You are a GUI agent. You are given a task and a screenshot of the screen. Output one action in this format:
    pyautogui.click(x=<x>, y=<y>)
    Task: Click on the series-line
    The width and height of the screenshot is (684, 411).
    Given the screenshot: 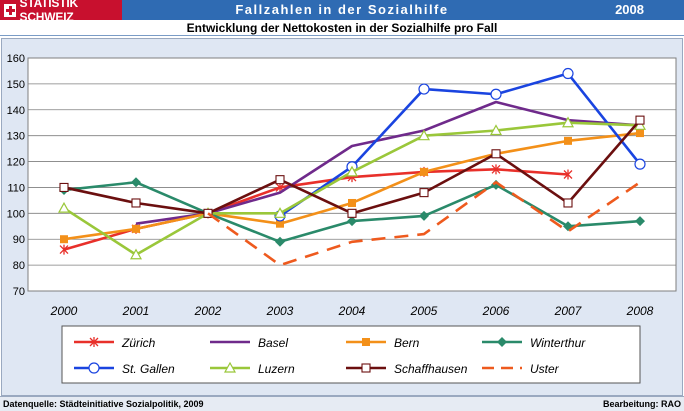 What is the action you would take?
    pyautogui.click(x=424, y=223)
    